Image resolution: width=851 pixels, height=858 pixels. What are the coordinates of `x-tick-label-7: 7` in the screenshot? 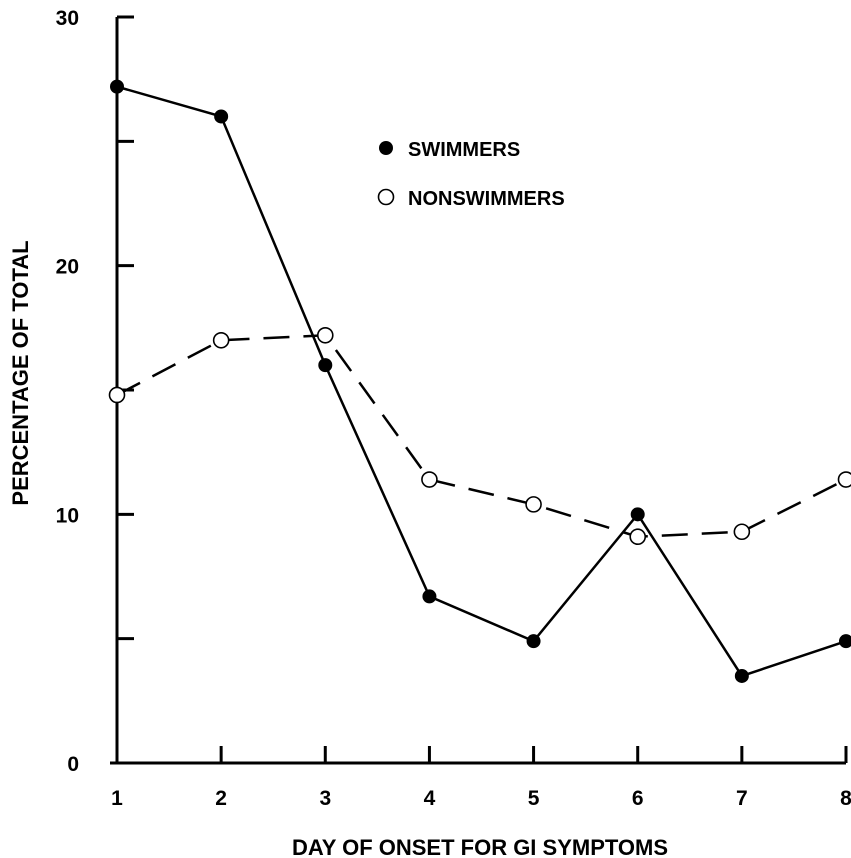 It's located at (742, 798).